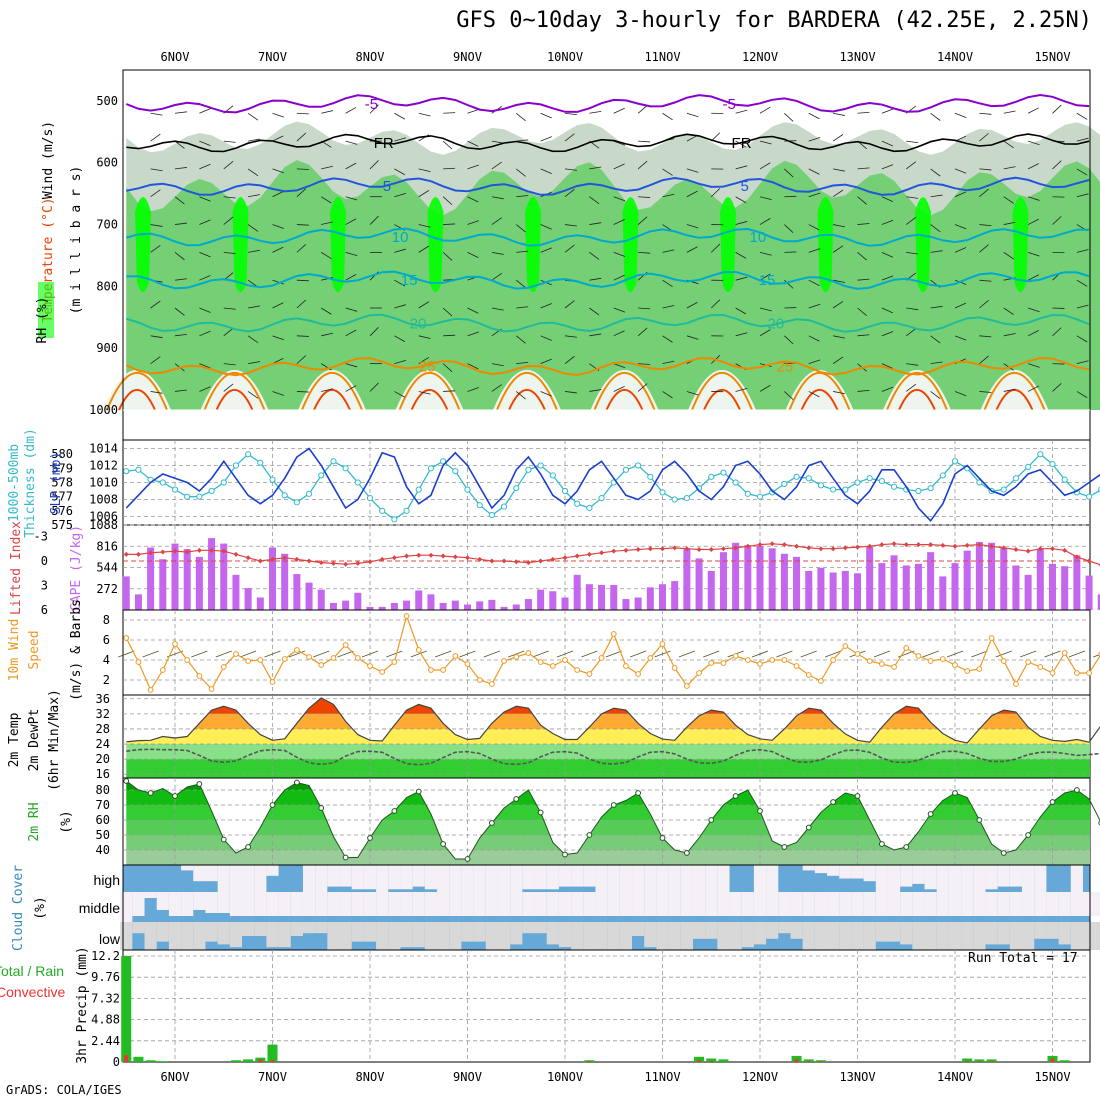 The image size is (1100, 1100). Describe the element at coordinates (105, 1041) in the screenshot. I see `precip-tick-label: 2.44` at that location.